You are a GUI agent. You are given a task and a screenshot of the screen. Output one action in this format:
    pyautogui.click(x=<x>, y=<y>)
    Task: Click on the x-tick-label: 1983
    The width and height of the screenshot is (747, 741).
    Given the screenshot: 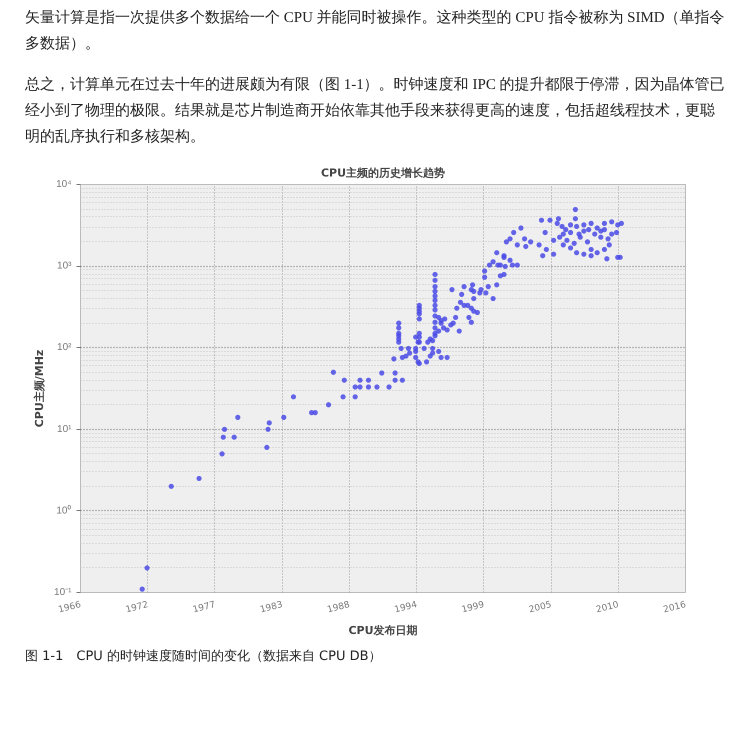 What is the action you would take?
    pyautogui.click(x=271, y=608)
    